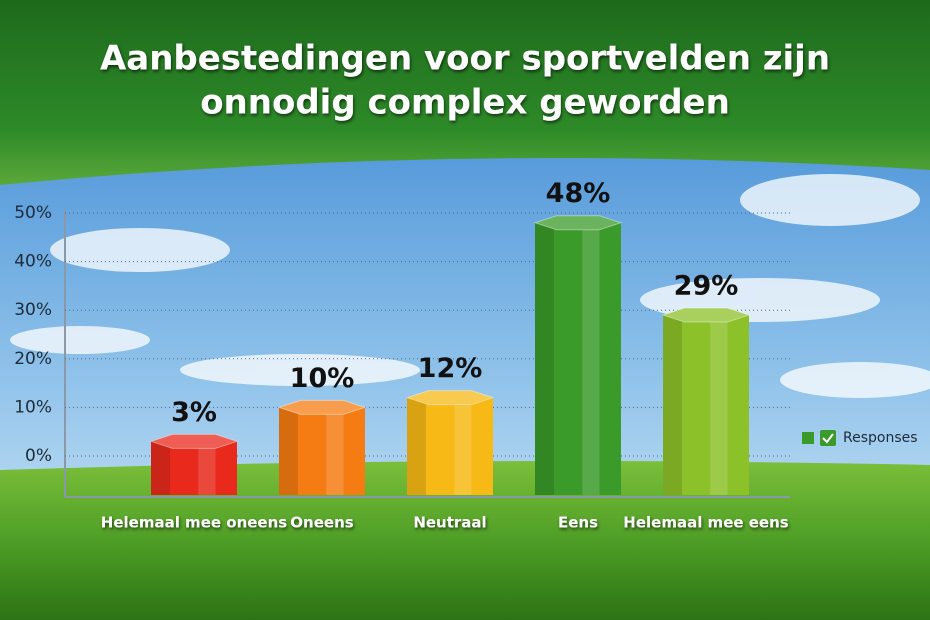 Image resolution: width=930 pixels, height=620 pixels. I want to click on chart-title: onnodig complex geworden, so click(465, 103).